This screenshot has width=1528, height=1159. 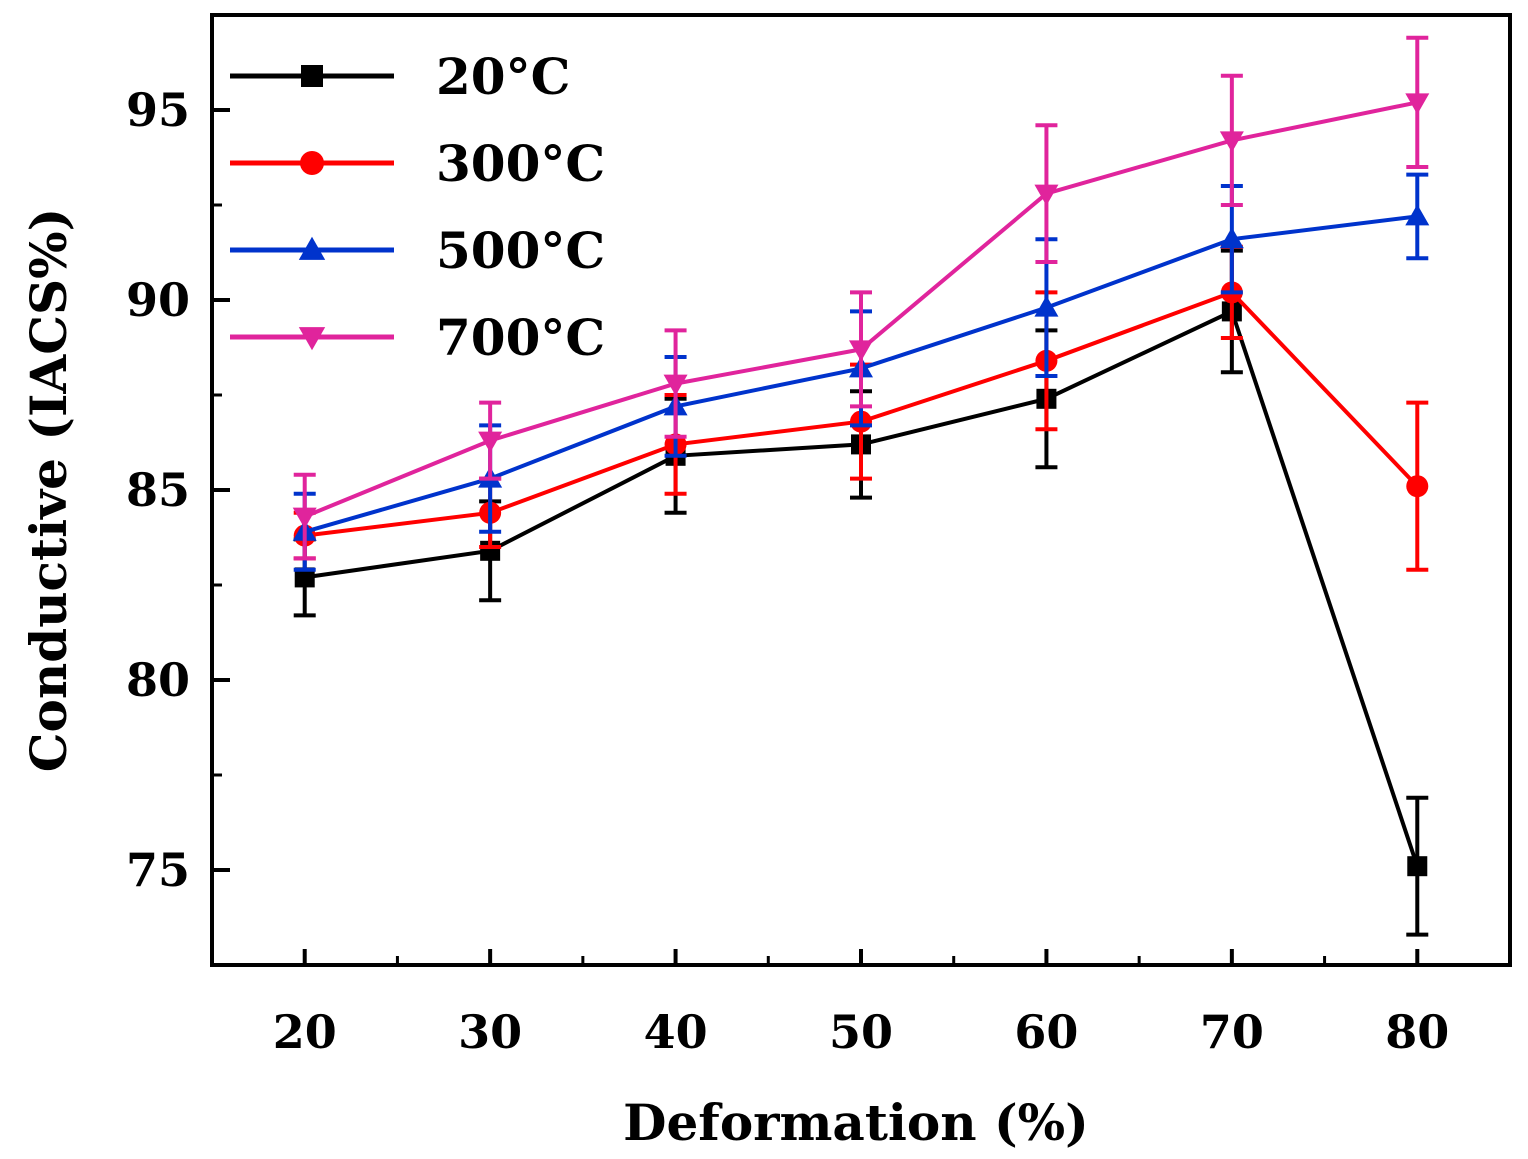 I want to click on y-tick-label-75: 75, so click(x=158, y=870).